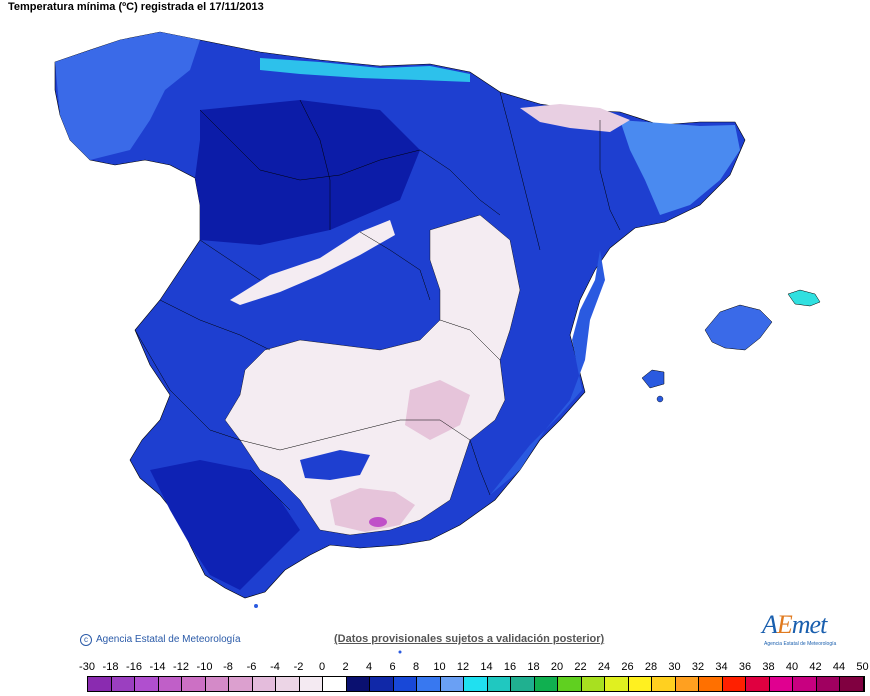 The width and height of the screenshot is (870, 696). I want to click on pyrenees-cold, so click(575, 118).